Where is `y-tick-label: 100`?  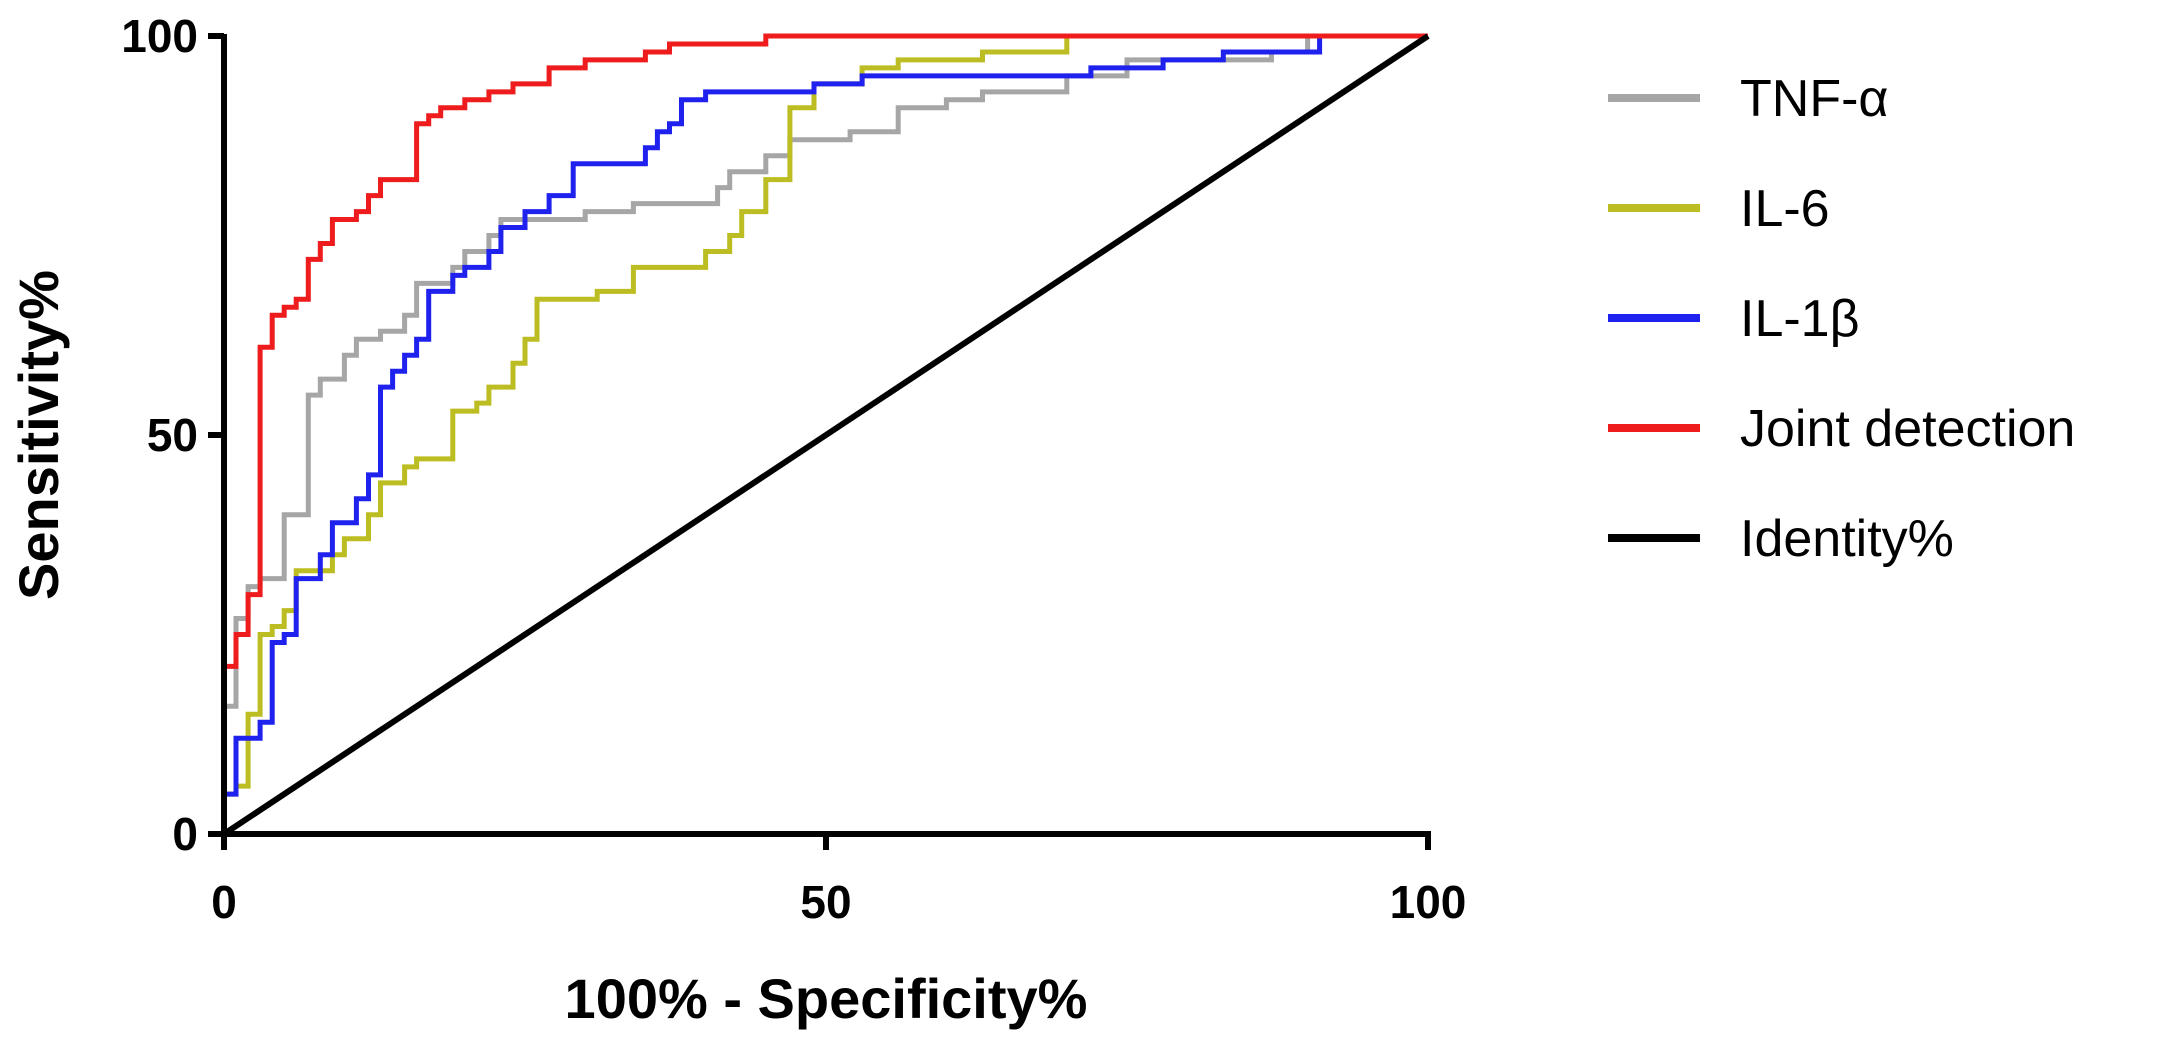
y-tick-label: 100 is located at coordinates (159, 36).